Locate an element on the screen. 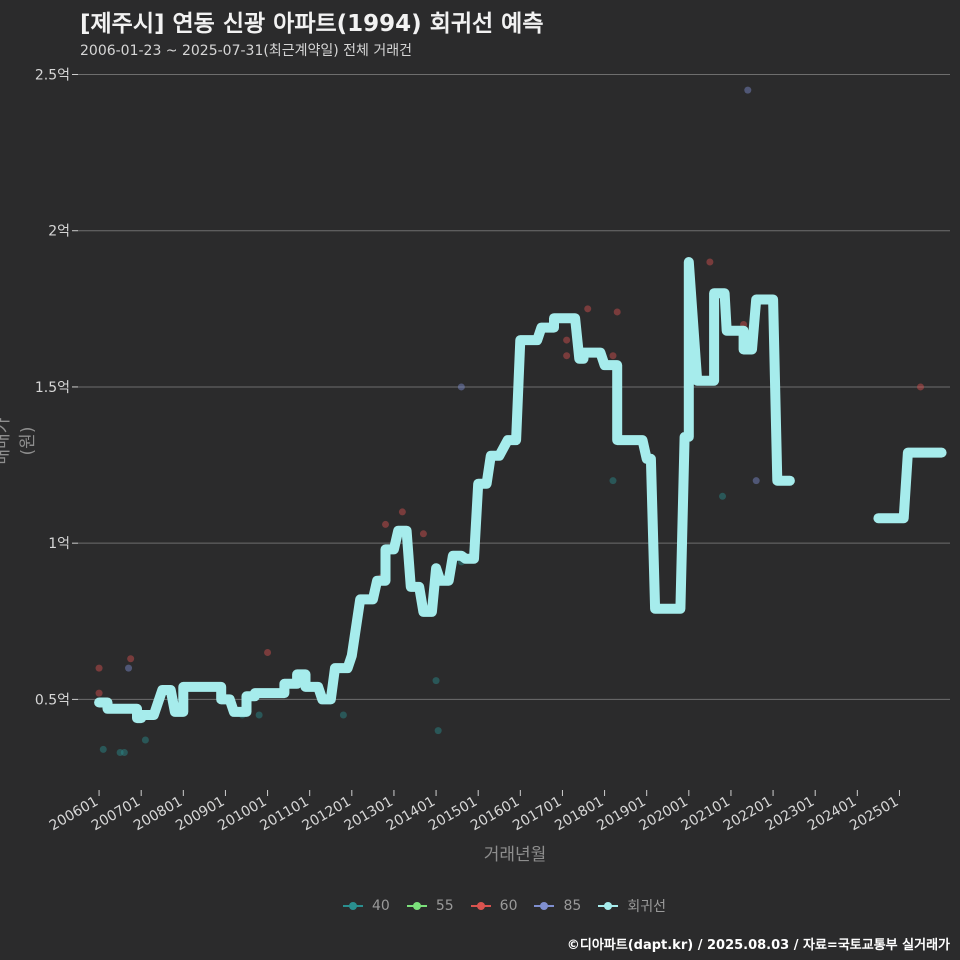  legend-item-55: 55 is located at coordinates (429, 906).